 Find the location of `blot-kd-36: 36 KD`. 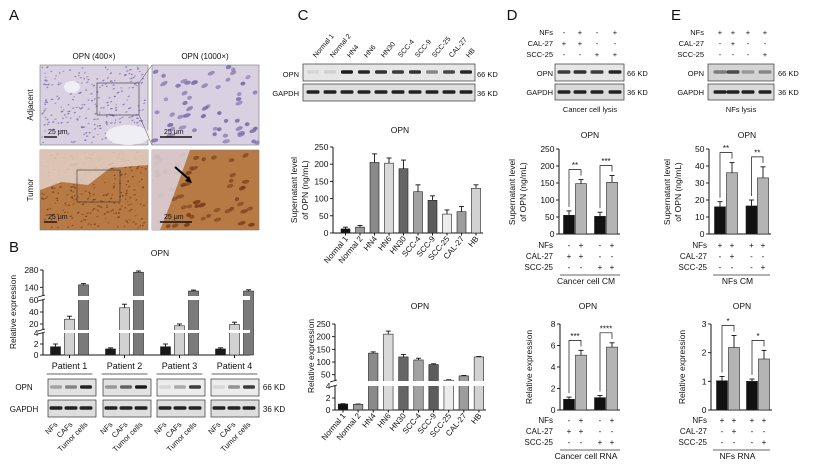

blot-kd-36: 36 KD is located at coordinates (788, 92).